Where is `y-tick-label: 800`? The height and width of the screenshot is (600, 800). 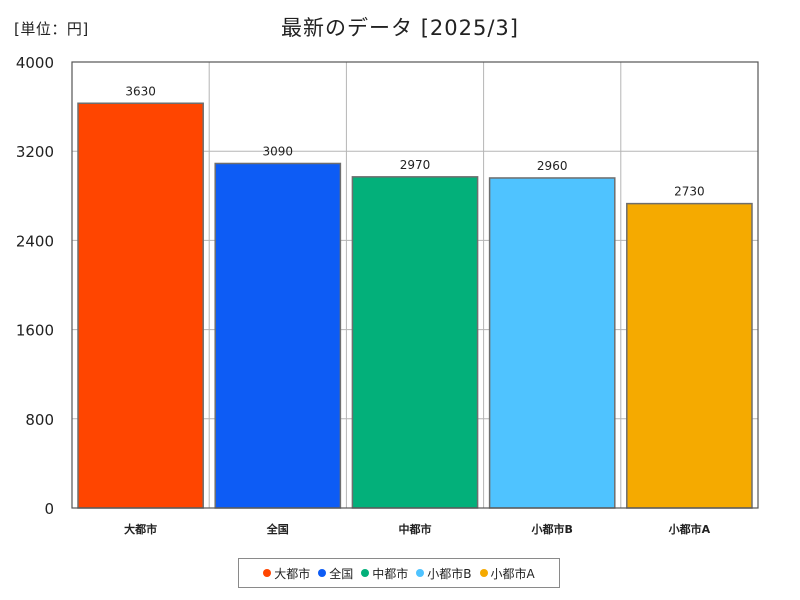 y-tick-label: 800 is located at coordinates (39, 420).